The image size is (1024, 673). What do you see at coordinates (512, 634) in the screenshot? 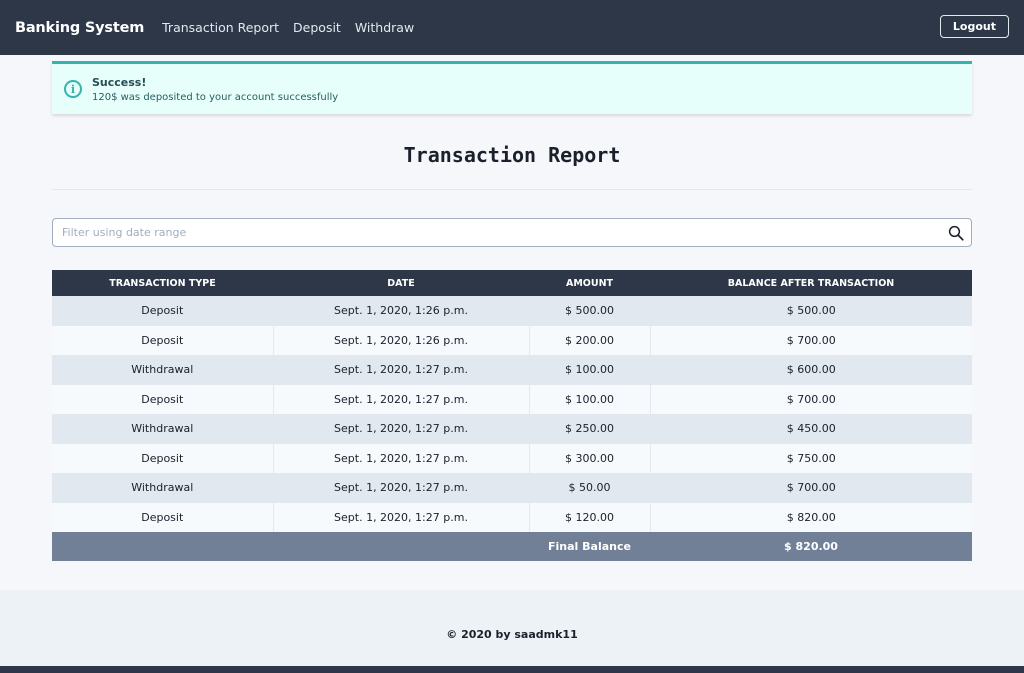
I see `footer-copyright: © 2020 by saadmk11` at bounding box center [512, 634].